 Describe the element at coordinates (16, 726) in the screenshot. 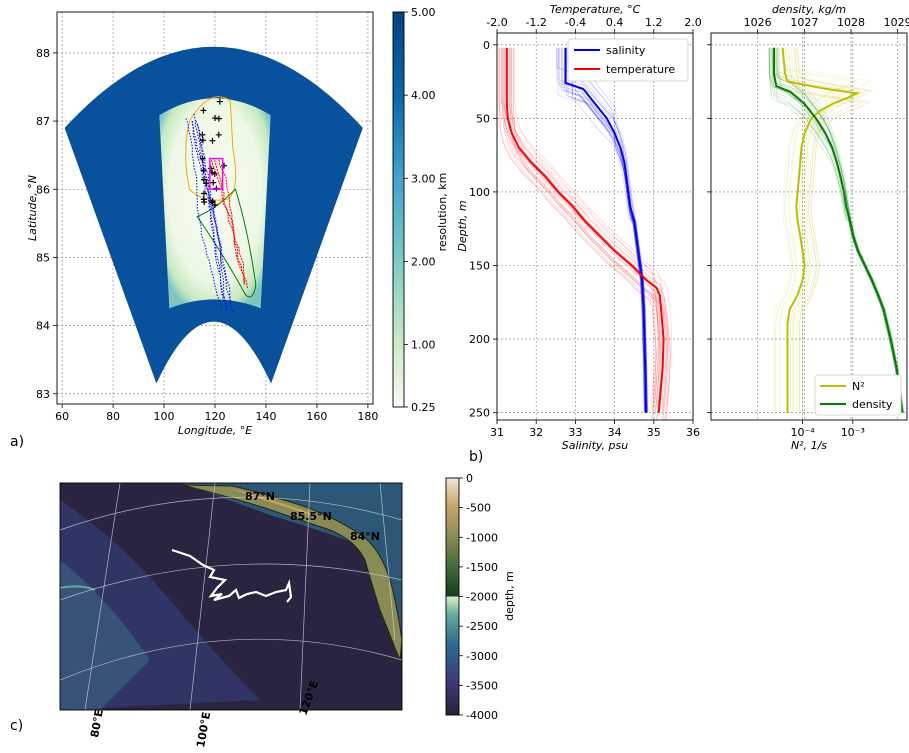

I see `panel-c-letter: c)` at that location.